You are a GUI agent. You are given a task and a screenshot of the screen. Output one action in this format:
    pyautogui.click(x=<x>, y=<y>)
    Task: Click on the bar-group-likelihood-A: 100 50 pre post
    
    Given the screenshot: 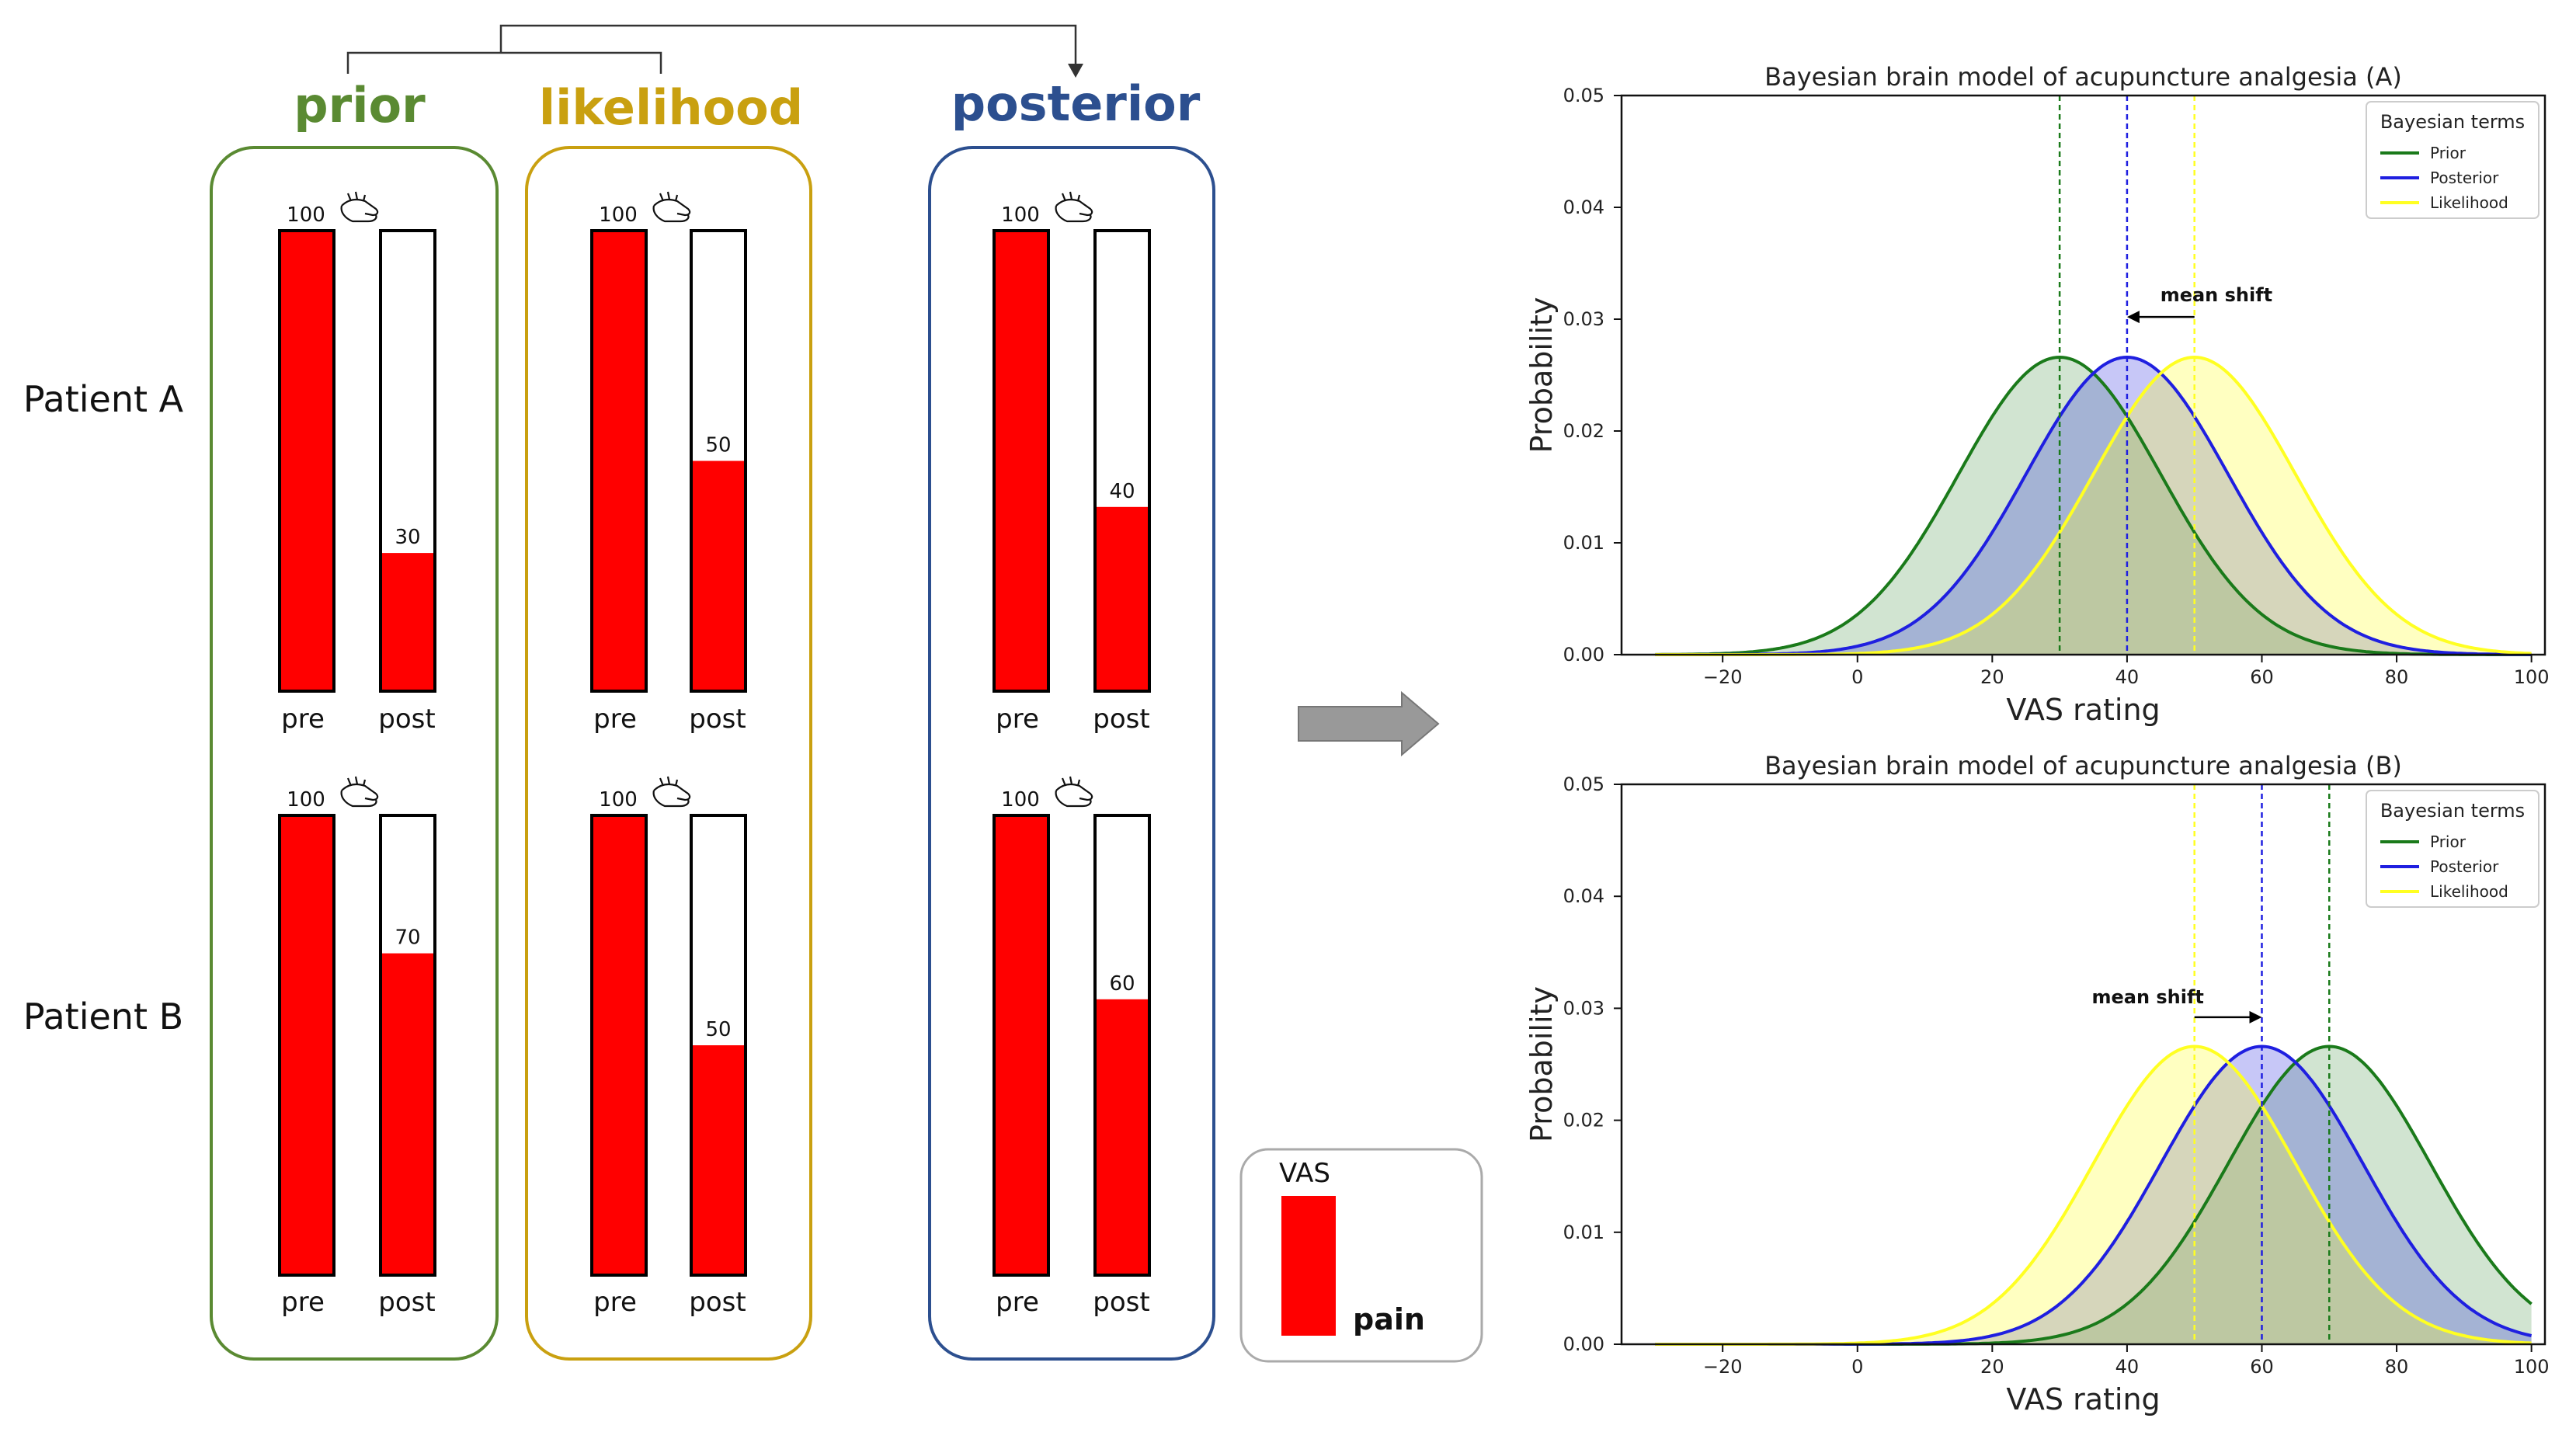 What is the action you would take?
    pyautogui.click(x=668, y=463)
    